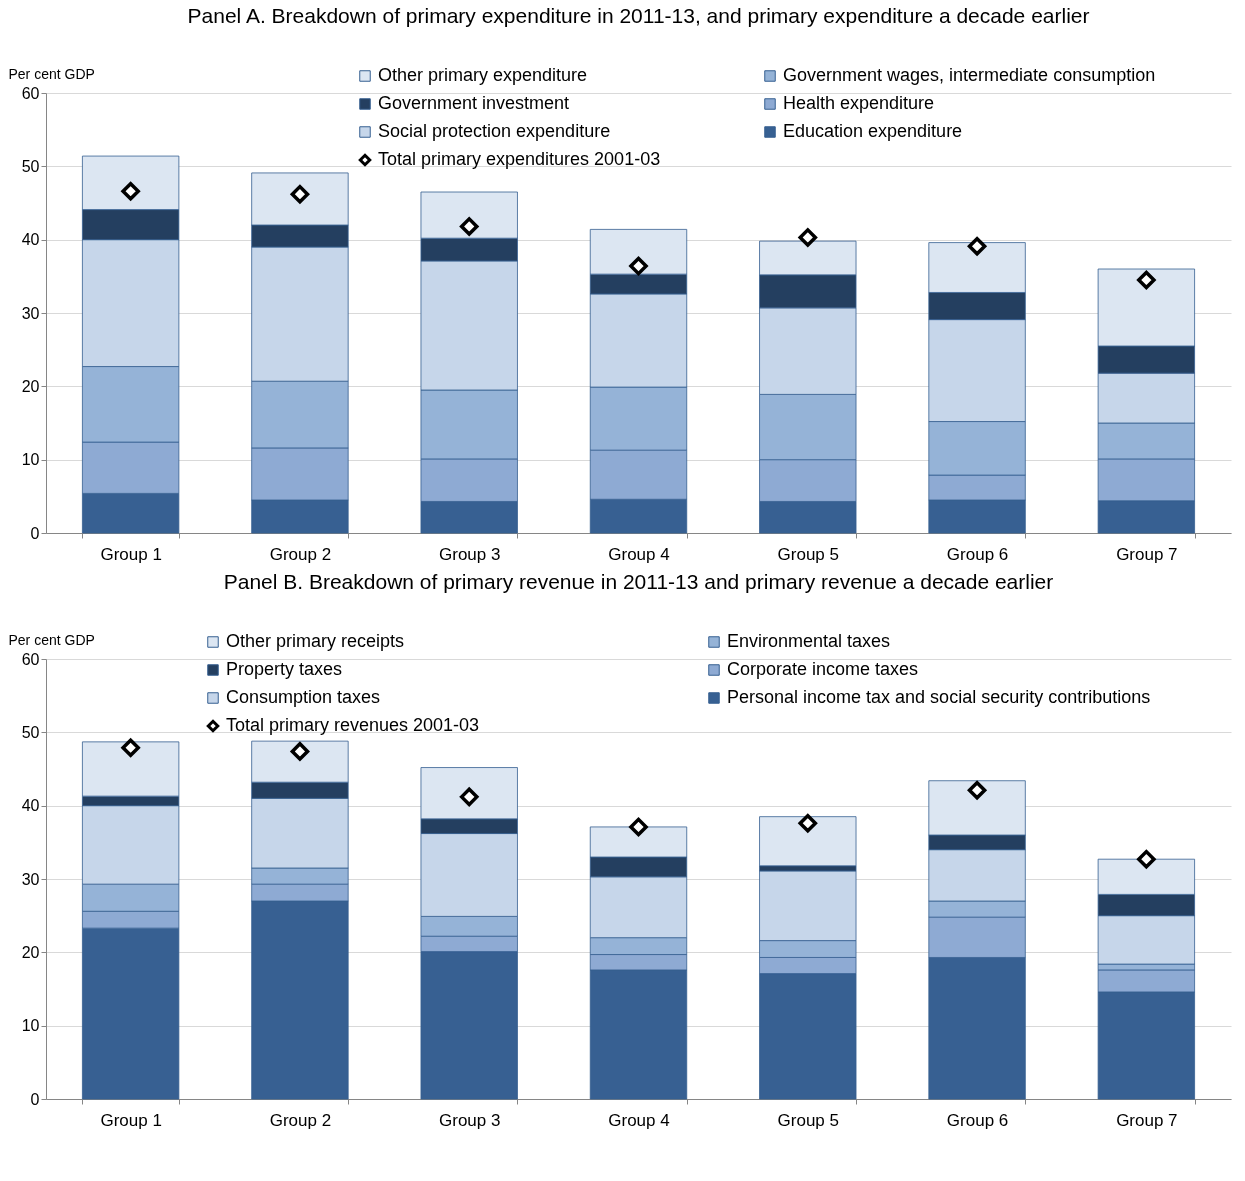 Image resolution: width=1245 pixels, height=1181 pixels. I want to click on legend-label: Corporate income taxes, so click(823, 669).